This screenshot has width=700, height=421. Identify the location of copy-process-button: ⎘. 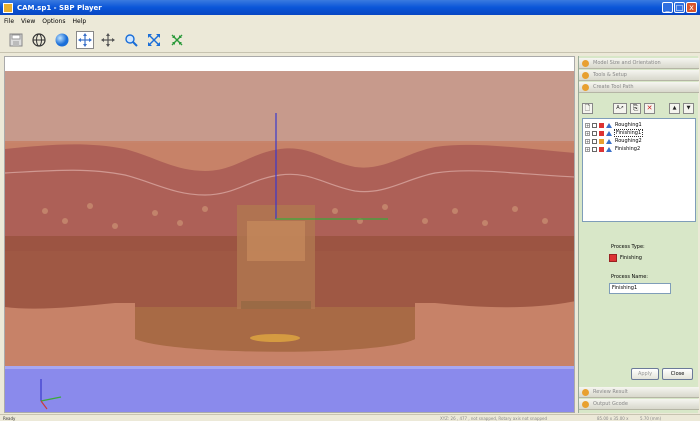
(635, 108).